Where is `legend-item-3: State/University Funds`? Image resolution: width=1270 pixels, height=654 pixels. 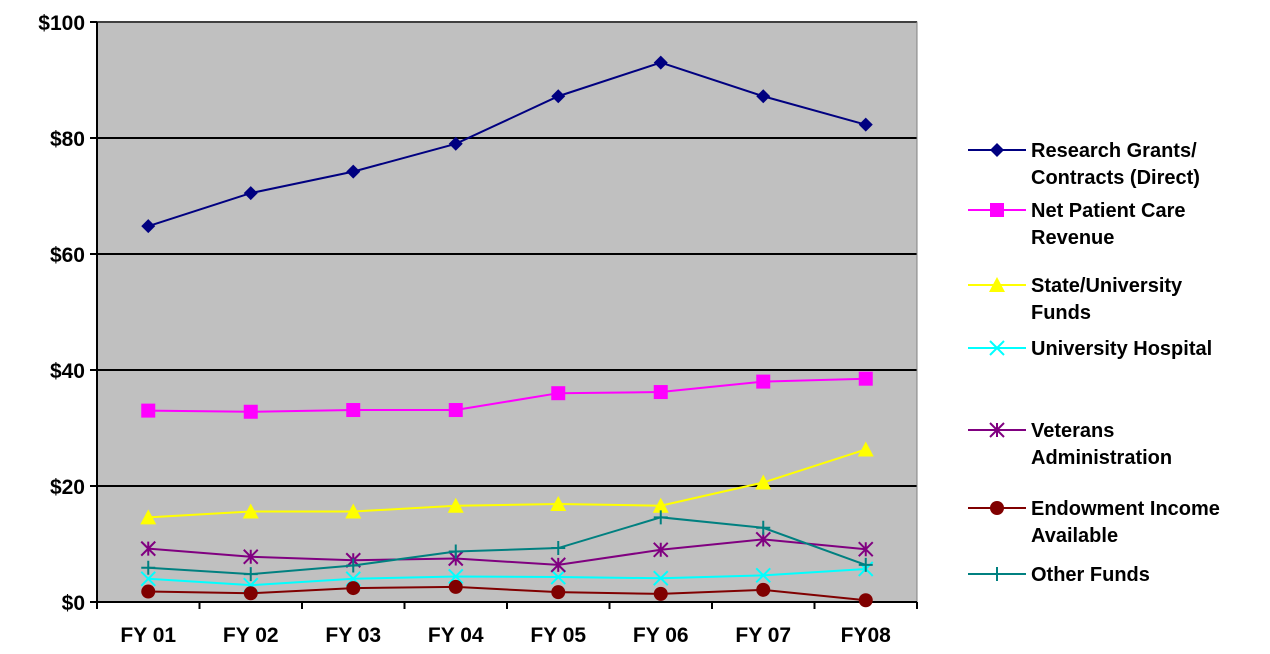 legend-item-3: State/University Funds is located at coordinates (1075, 299).